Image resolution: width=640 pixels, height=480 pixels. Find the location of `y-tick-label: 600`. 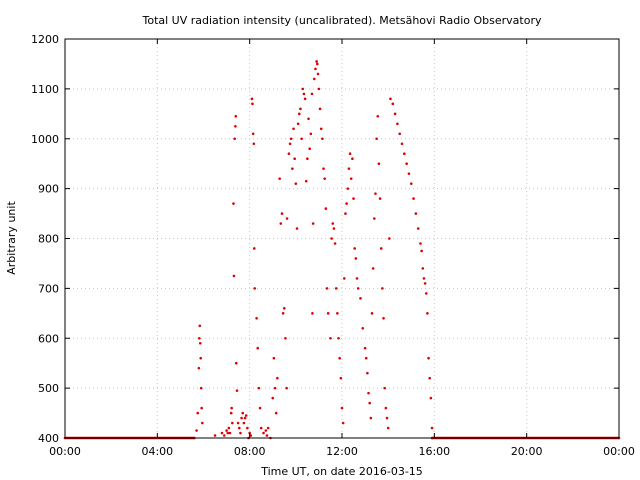

y-tick-label: 600 is located at coordinates (48, 338).